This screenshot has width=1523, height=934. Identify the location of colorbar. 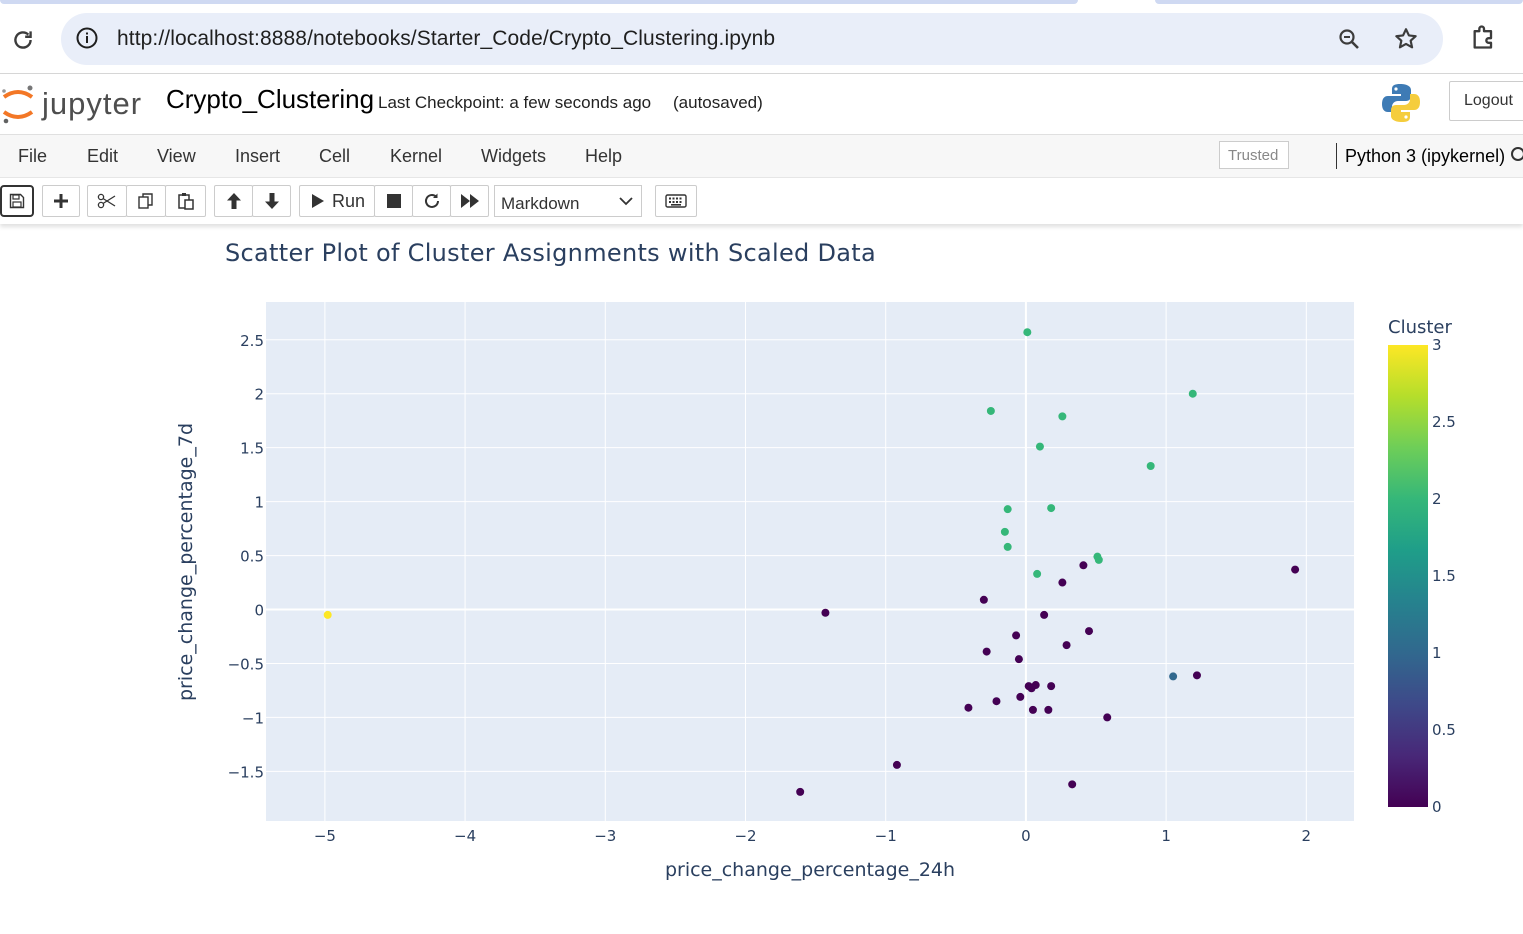
(1408, 576).